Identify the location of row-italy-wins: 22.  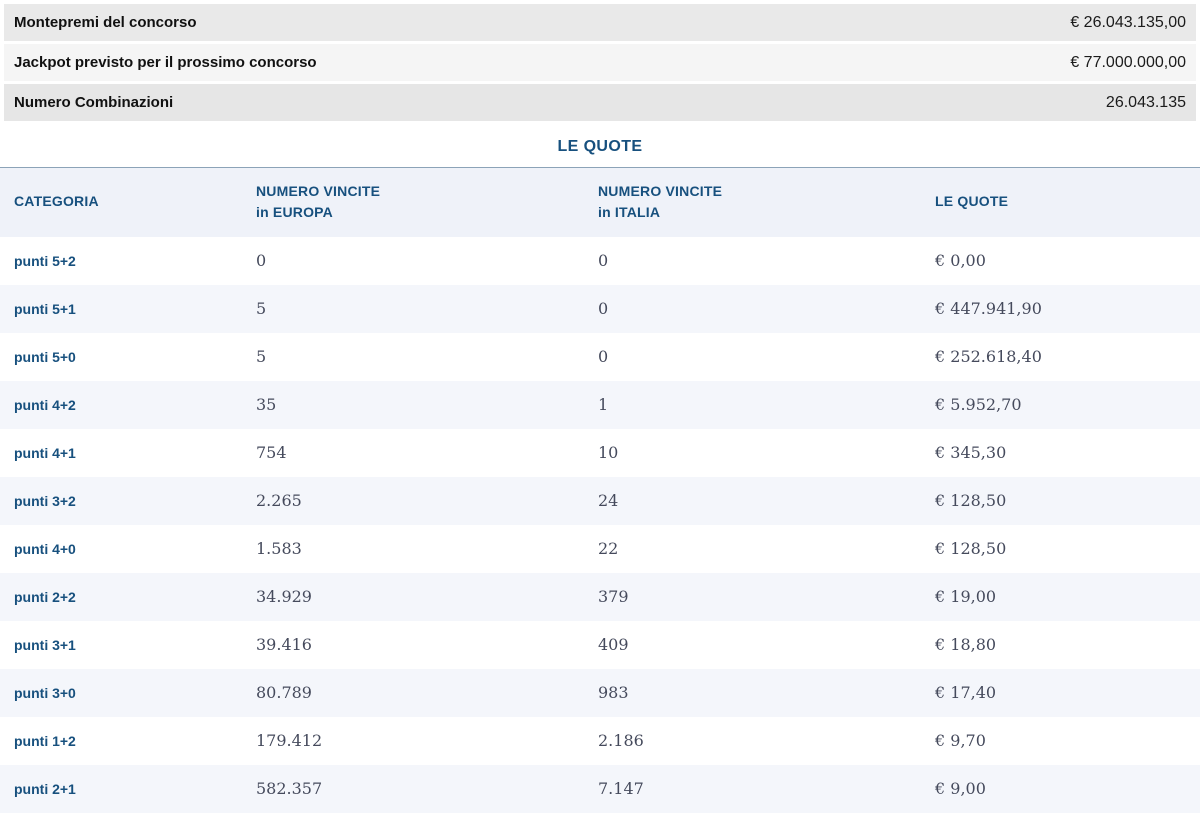
(608, 548).